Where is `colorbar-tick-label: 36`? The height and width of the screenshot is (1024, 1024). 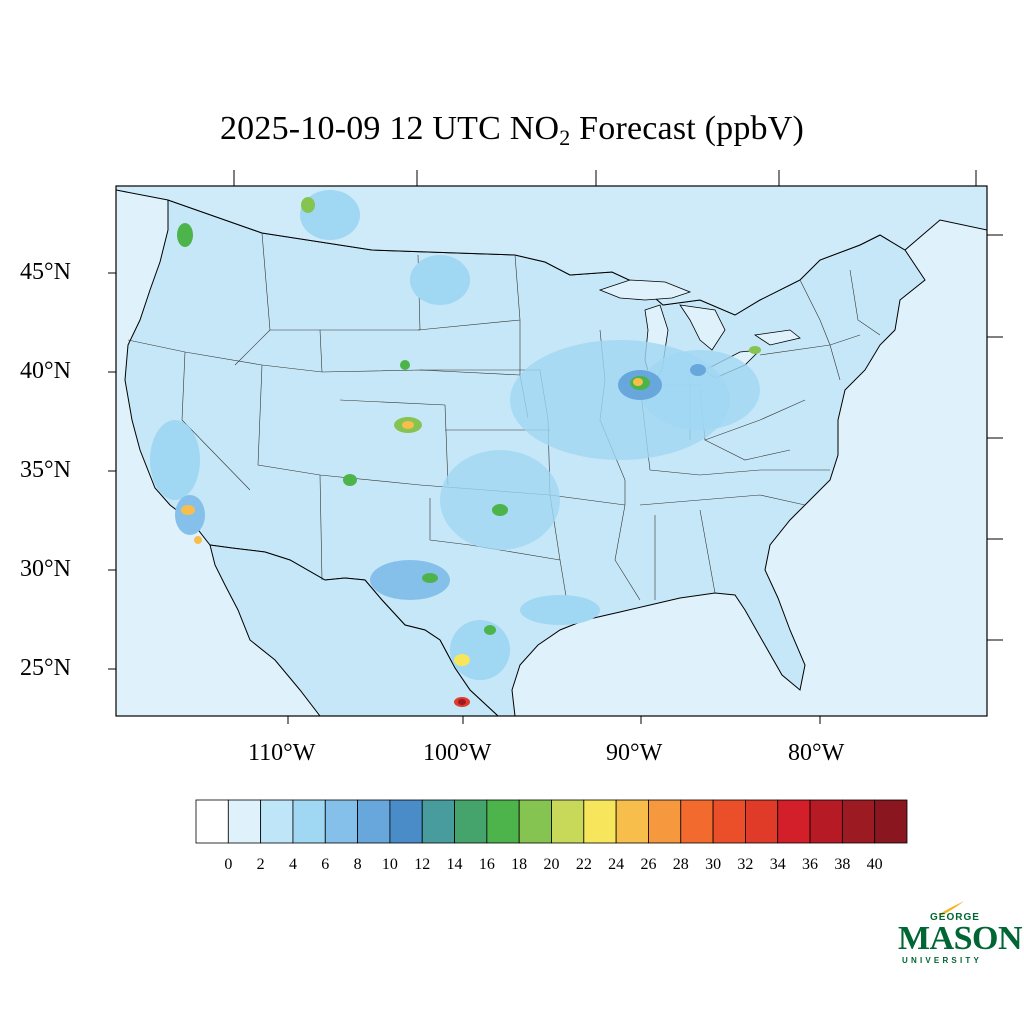
colorbar-tick-label: 36 is located at coordinates (810, 864).